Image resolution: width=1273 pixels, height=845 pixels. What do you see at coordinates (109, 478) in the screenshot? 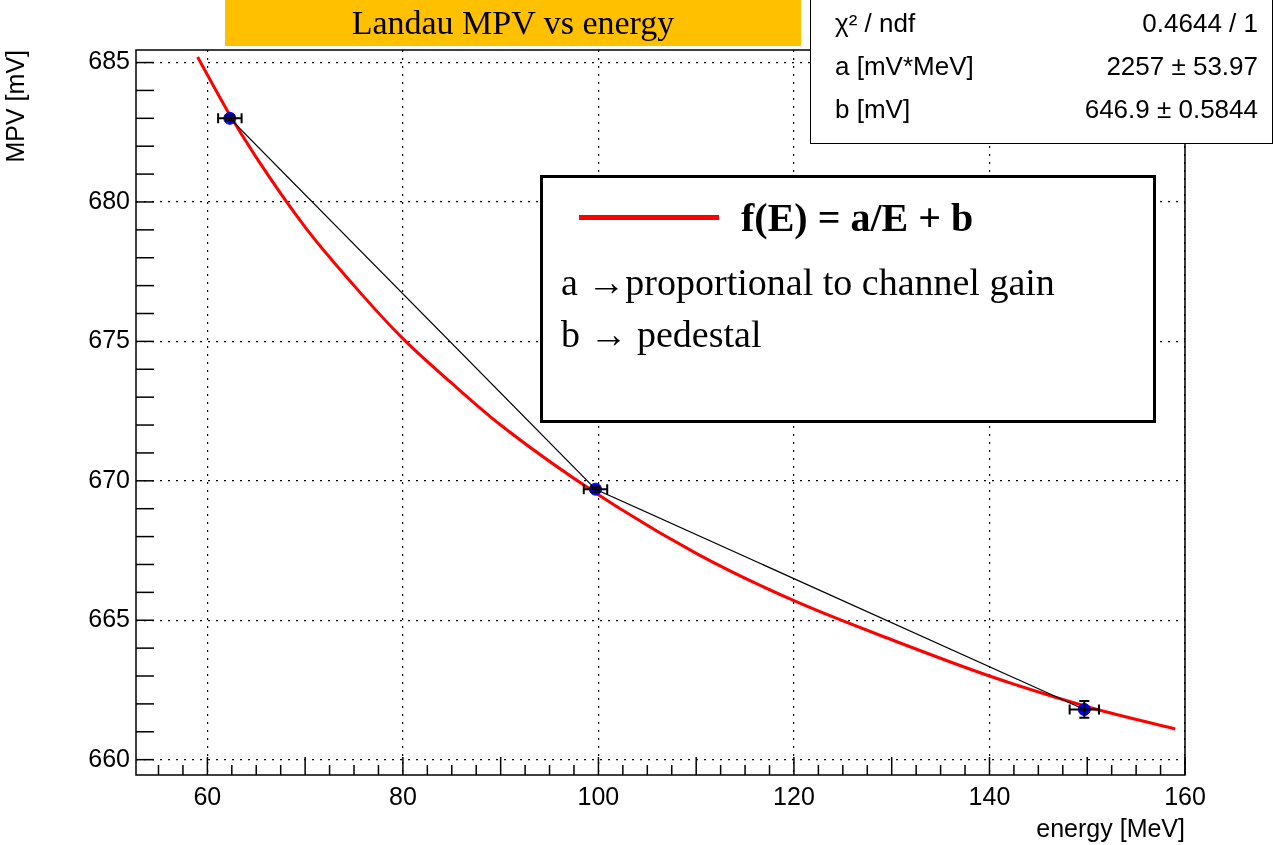
I see `y-tick-label: 670` at bounding box center [109, 478].